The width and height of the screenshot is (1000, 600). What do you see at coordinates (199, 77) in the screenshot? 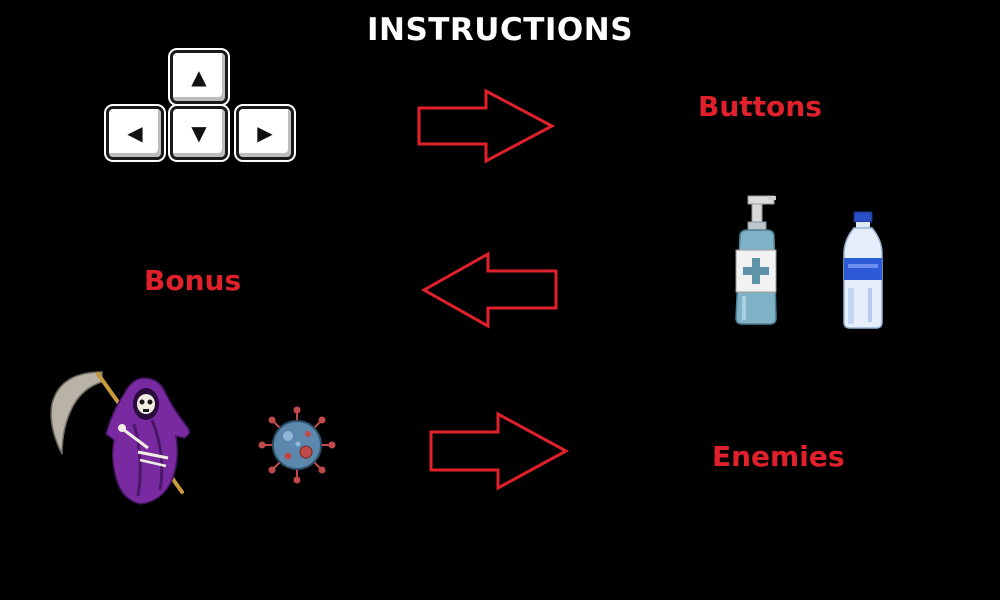
I see `key-up-button: ▲` at bounding box center [199, 77].